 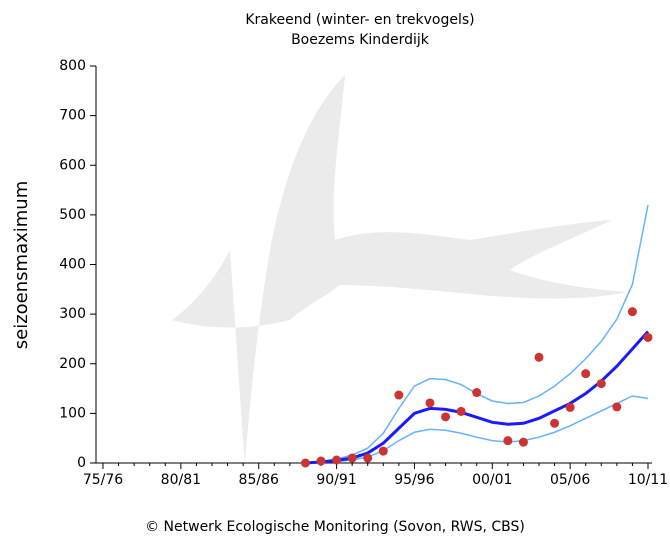 I want to click on x-tick-label: 00/01, so click(x=492, y=480).